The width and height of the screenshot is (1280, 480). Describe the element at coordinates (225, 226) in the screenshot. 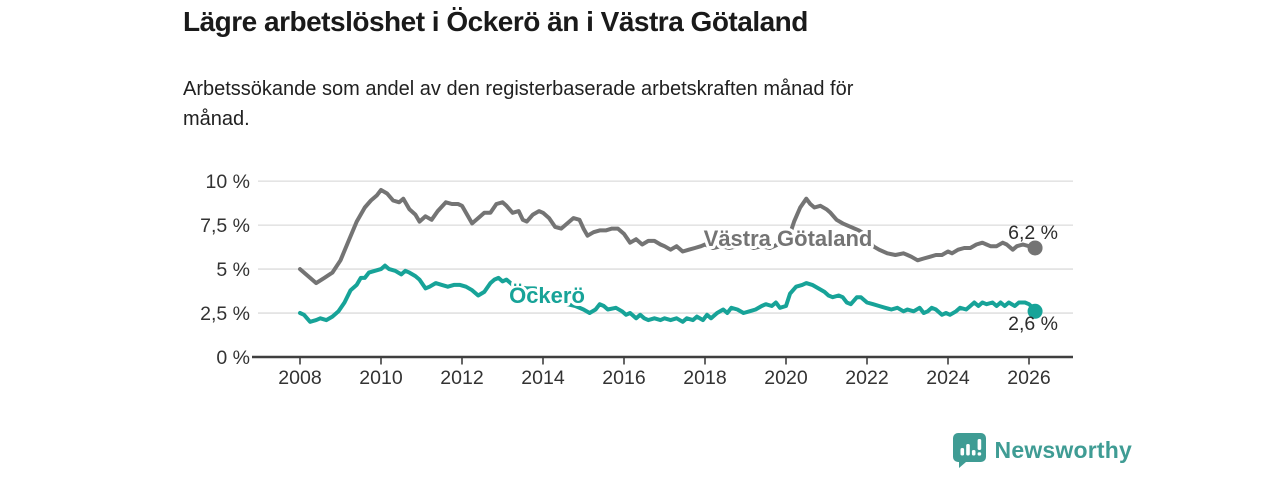

I see `y-axis-tick-label: 7,5 %` at that location.